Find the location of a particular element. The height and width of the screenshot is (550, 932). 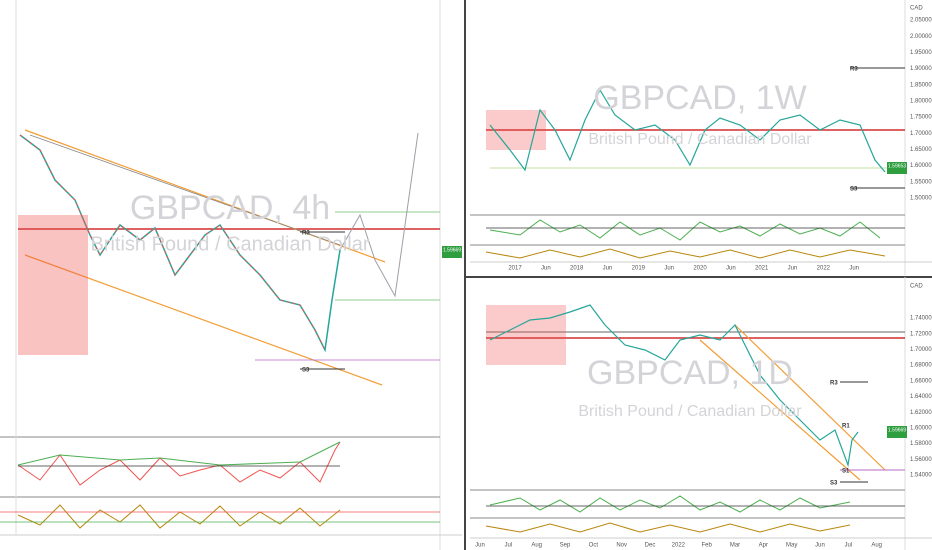

price-label: 1.50000 is located at coordinates (921, 199).